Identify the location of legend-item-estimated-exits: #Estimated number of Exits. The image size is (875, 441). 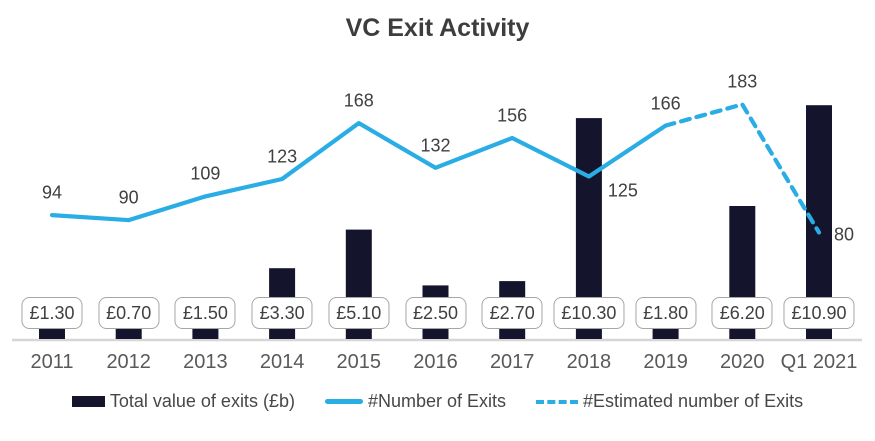
(669, 401).